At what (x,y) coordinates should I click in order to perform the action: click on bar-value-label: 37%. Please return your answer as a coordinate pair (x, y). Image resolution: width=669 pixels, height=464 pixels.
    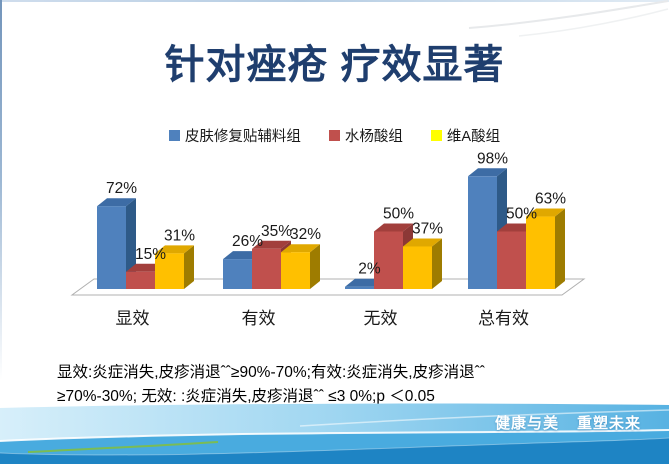
    Looking at the image, I should click on (427, 228).